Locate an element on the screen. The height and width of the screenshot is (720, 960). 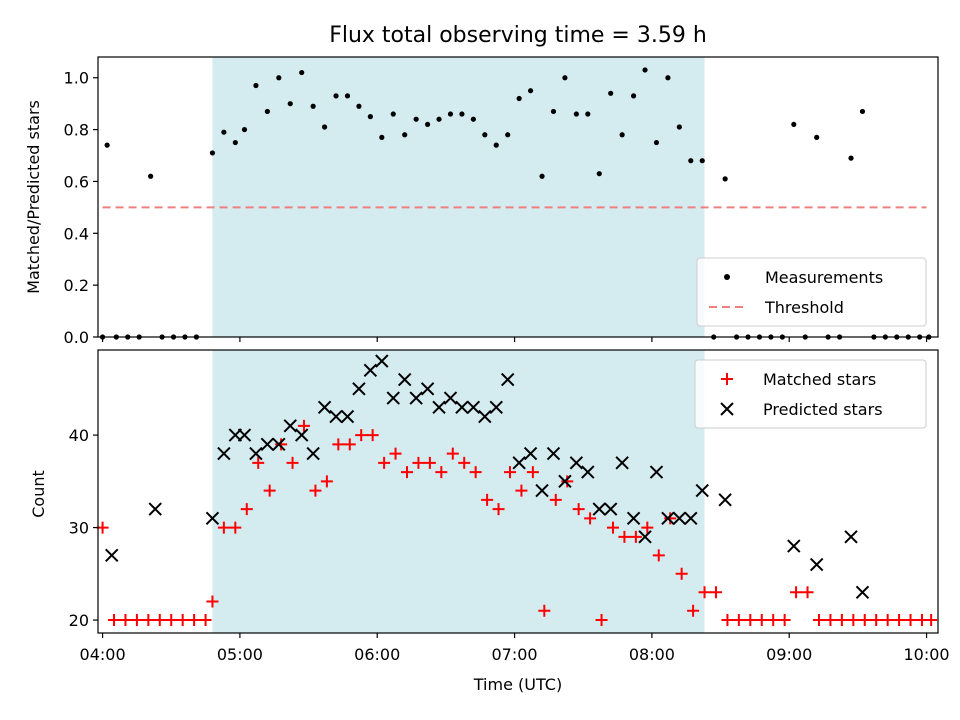
top-y-tick-label: 1.0 is located at coordinates (76, 78).